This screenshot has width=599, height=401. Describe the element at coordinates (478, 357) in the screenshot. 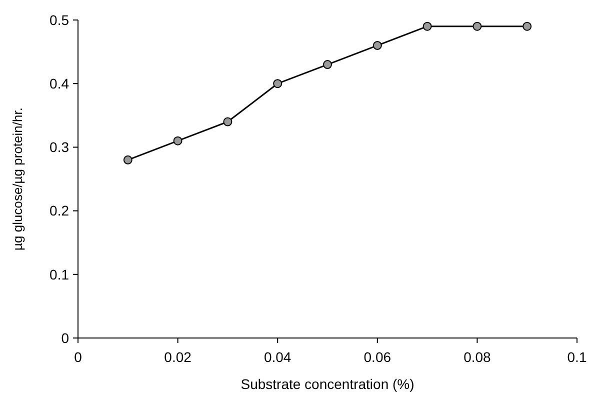

I see `x-tick-label: 0.08` at that location.